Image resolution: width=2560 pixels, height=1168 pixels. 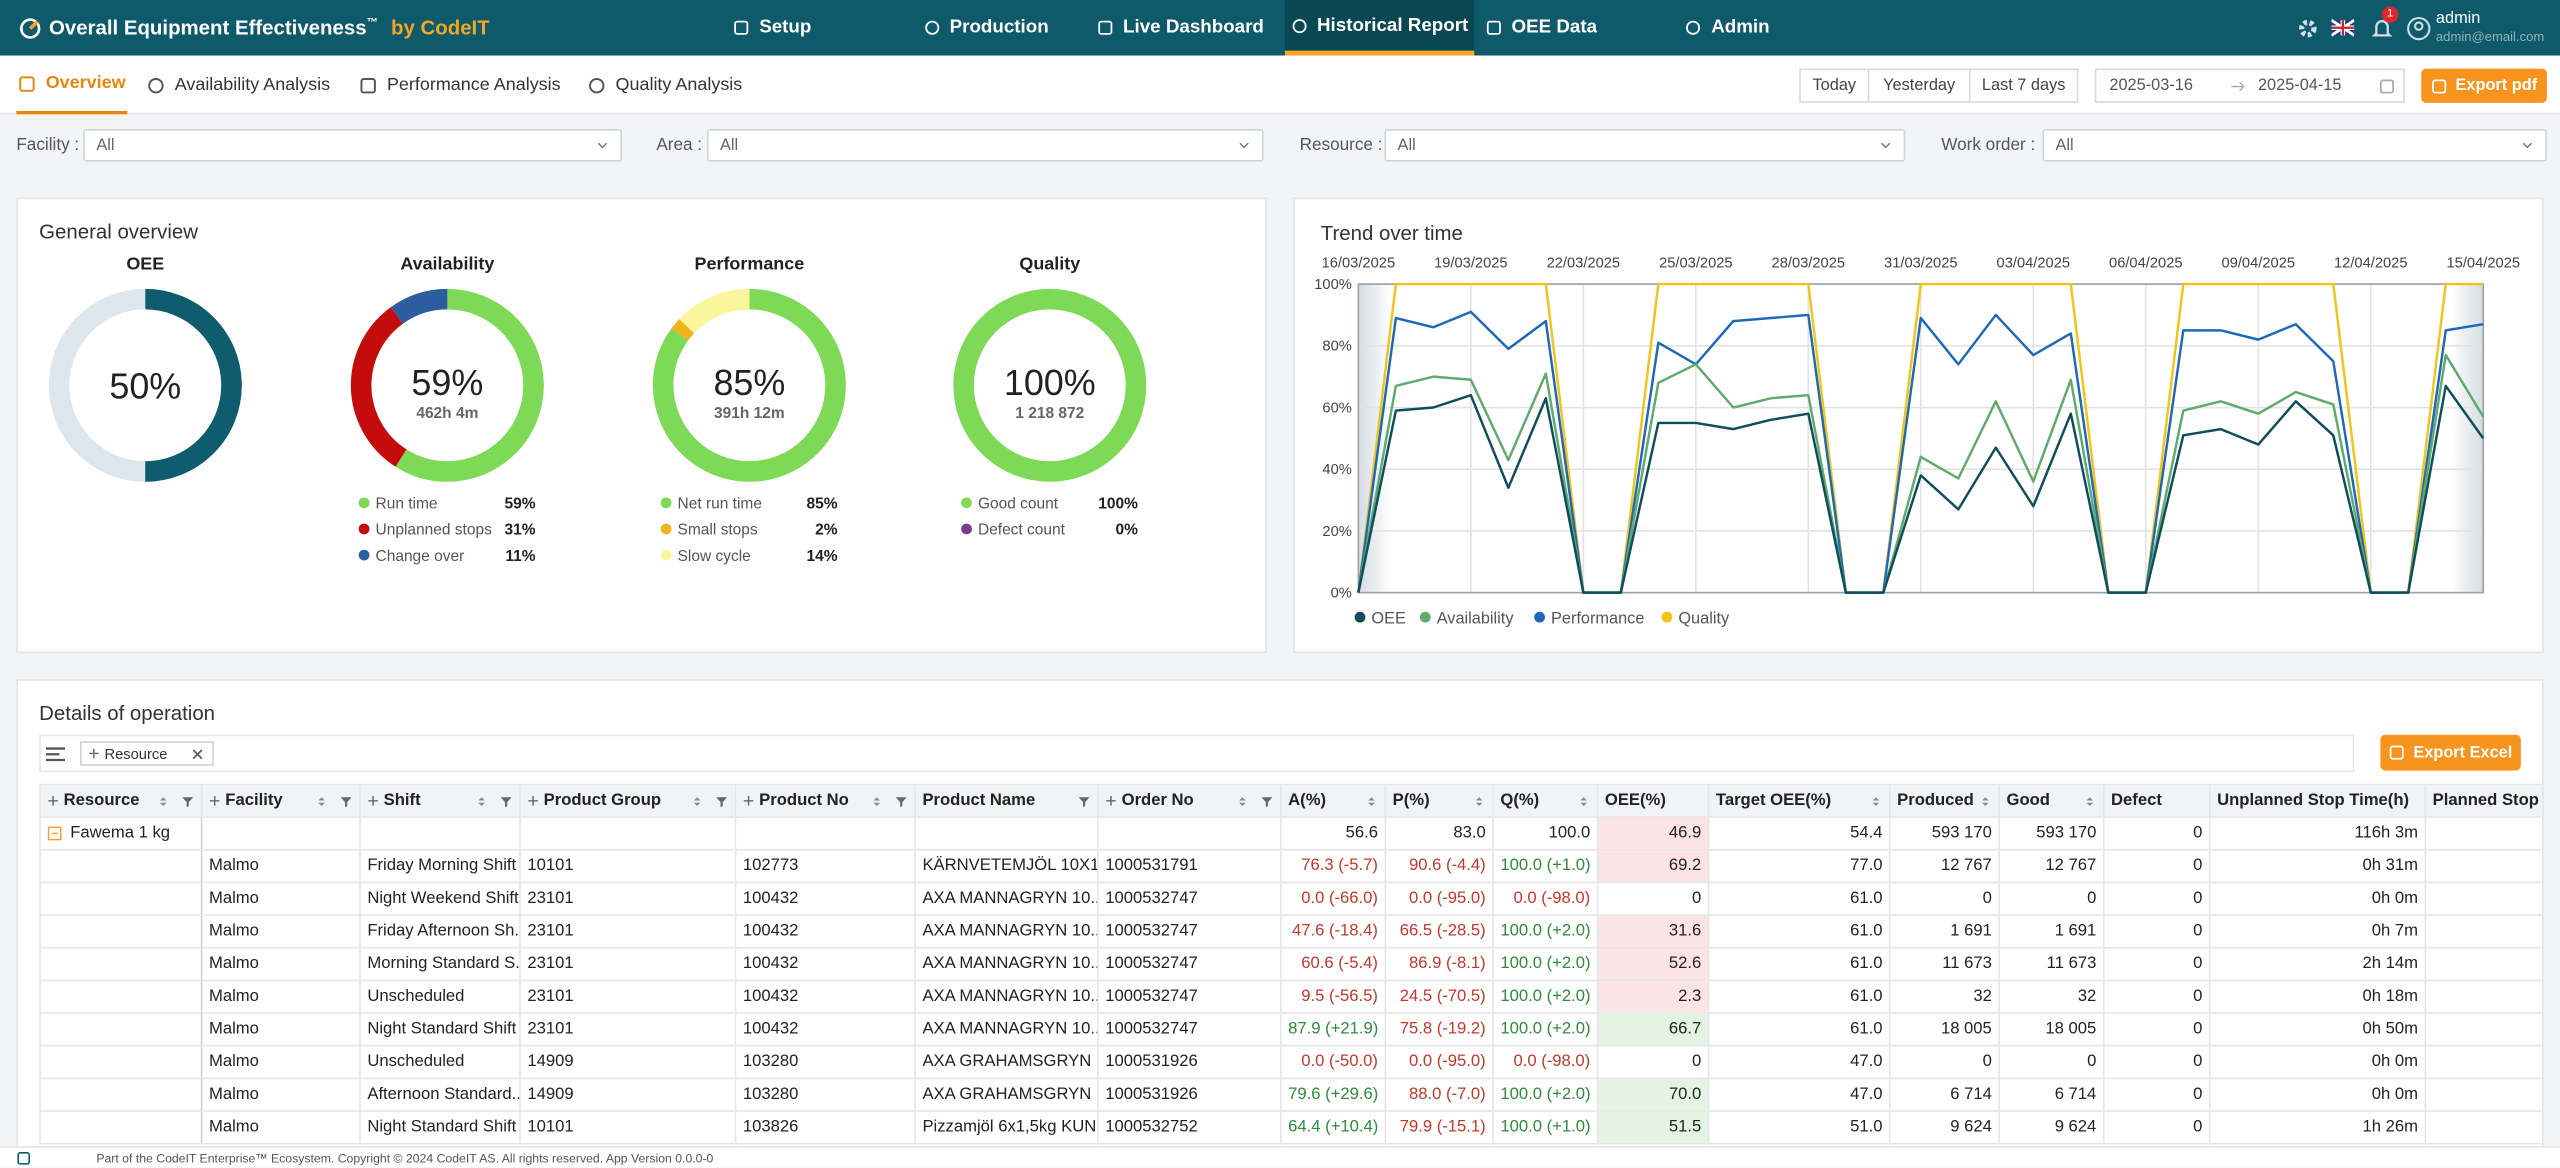 What do you see at coordinates (1333, 800) in the screenshot?
I see `column-header: A(%)` at bounding box center [1333, 800].